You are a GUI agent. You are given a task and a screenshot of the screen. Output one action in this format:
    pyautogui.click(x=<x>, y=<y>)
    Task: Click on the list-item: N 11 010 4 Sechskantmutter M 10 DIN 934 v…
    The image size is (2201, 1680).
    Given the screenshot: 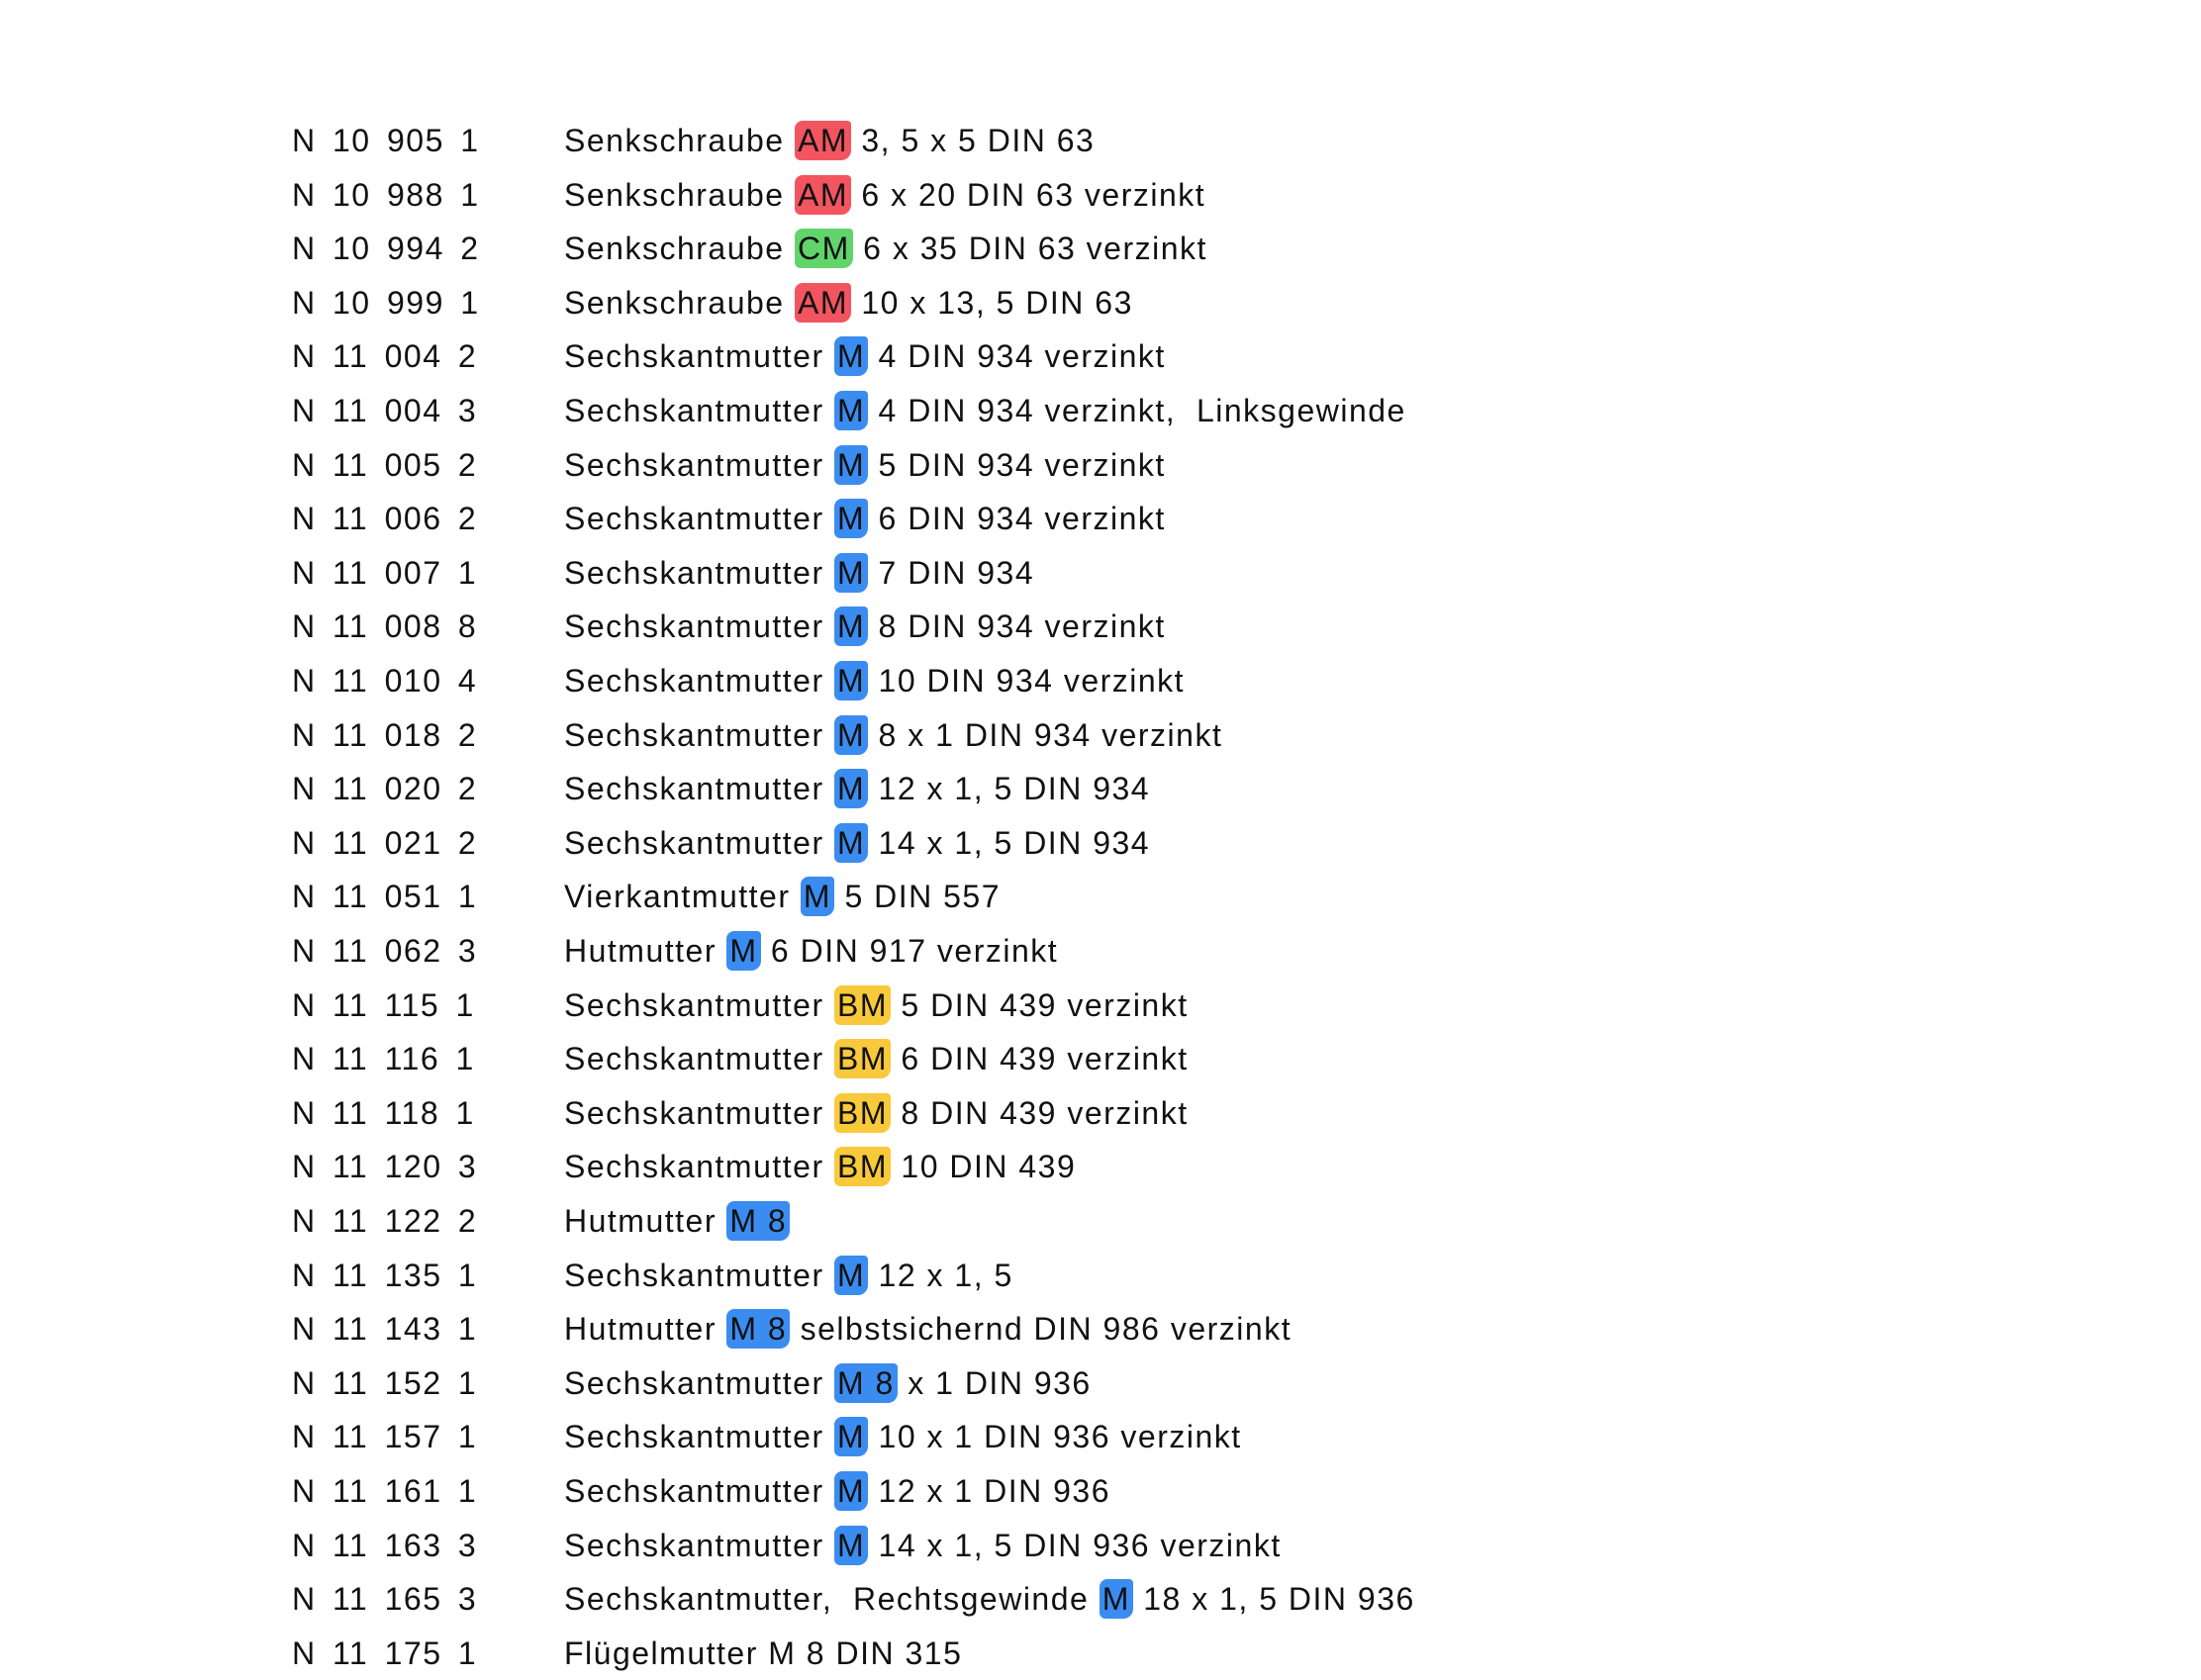 What is the action you would take?
    pyautogui.click(x=1100, y=680)
    